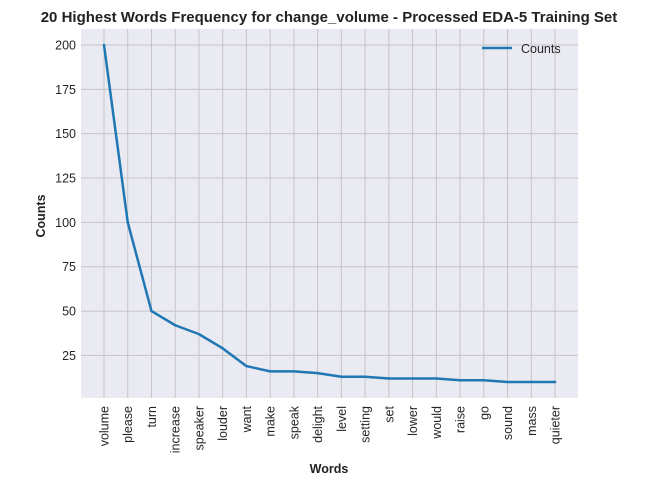 Image resolution: width=659 pixels, height=486 pixels. What do you see at coordinates (508, 423) in the screenshot?
I see `x-tick-label: sound` at bounding box center [508, 423].